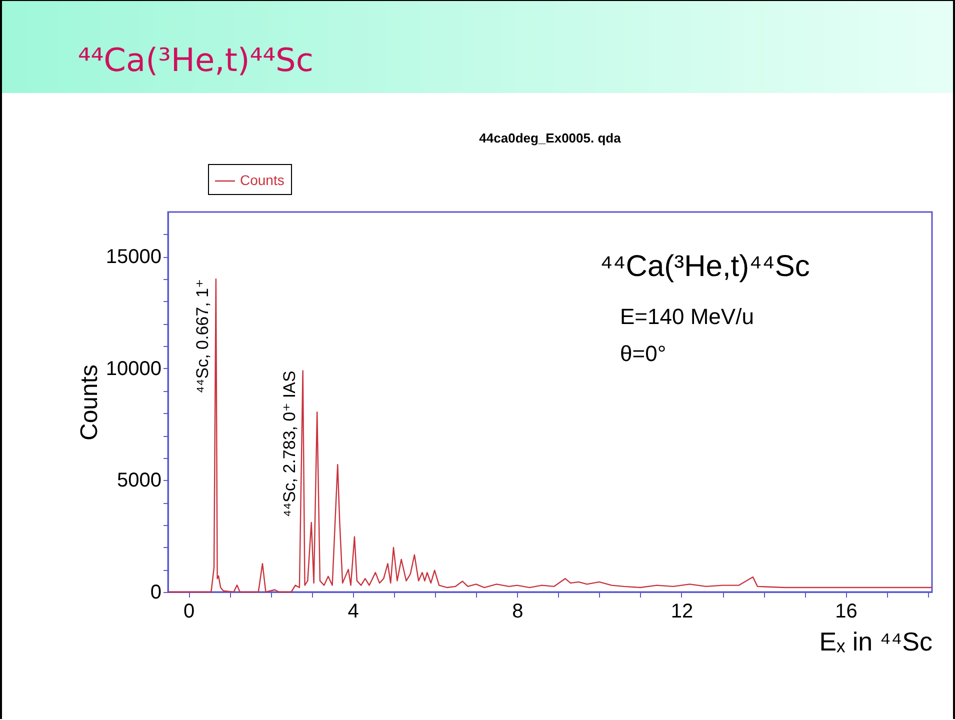 Image resolution: width=955 pixels, height=720 pixels. What do you see at coordinates (353, 611) in the screenshot?
I see `x-tick-label: 4` at bounding box center [353, 611].